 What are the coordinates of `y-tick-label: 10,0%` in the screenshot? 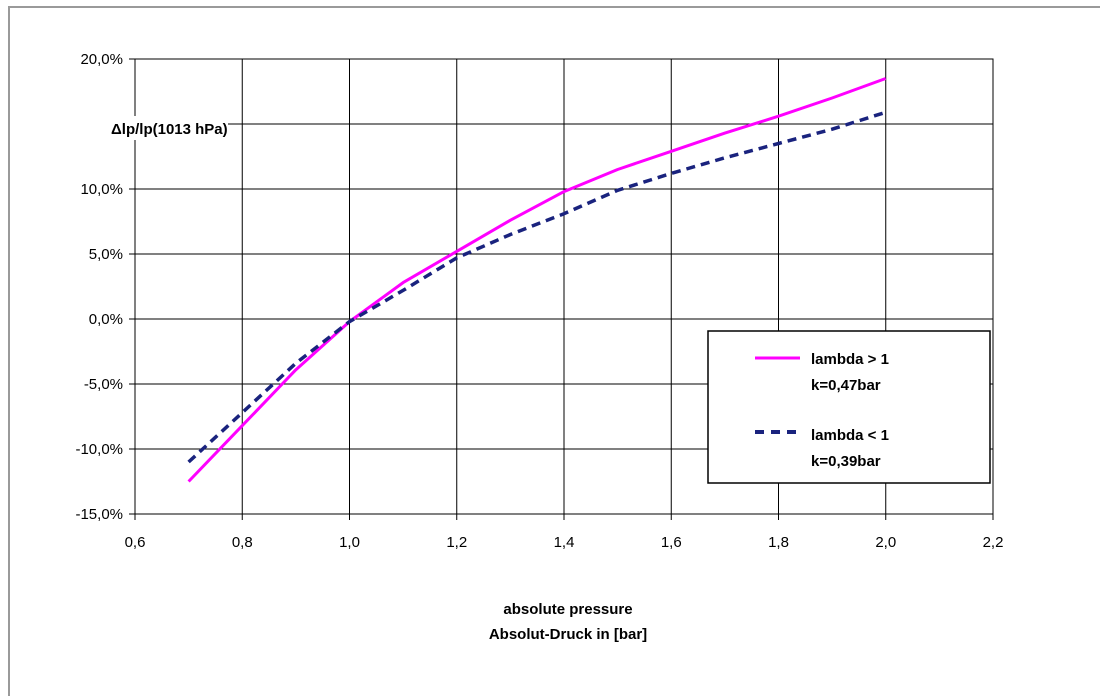 It's located at (101, 189).